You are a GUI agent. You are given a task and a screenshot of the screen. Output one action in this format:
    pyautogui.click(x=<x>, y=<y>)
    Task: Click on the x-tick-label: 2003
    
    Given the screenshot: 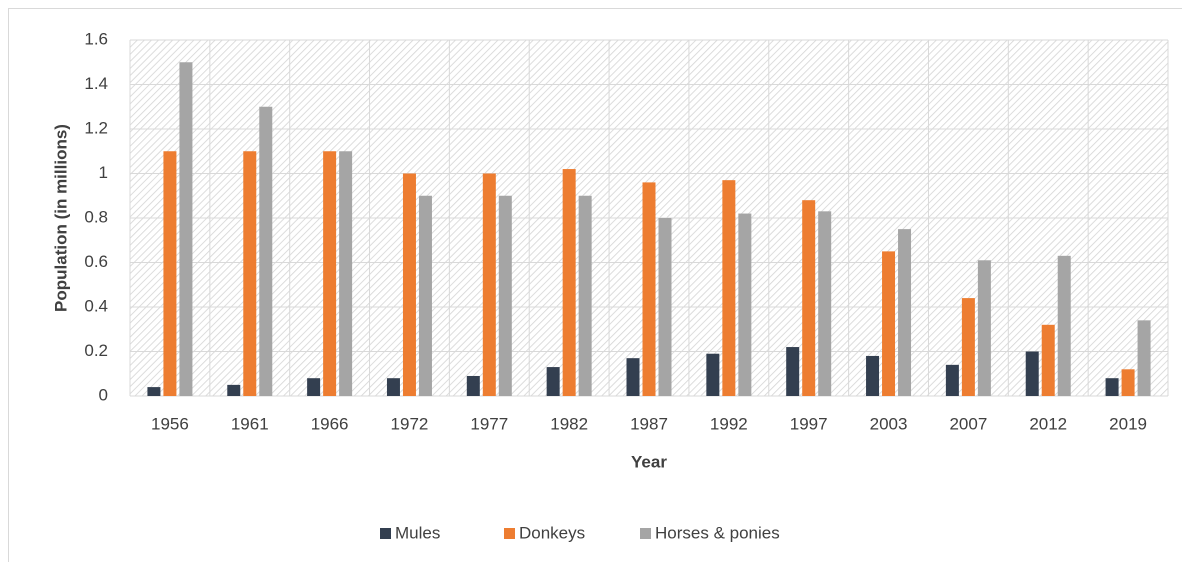 What is the action you would take?
    pyautogui.click(x=889, y=423)
    